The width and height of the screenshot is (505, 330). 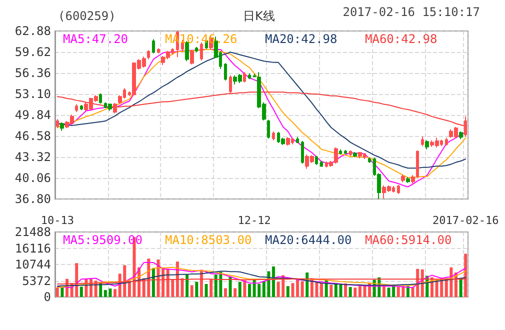 I want to click on y-tick-label: 43.32, so click(x=32, y=157).